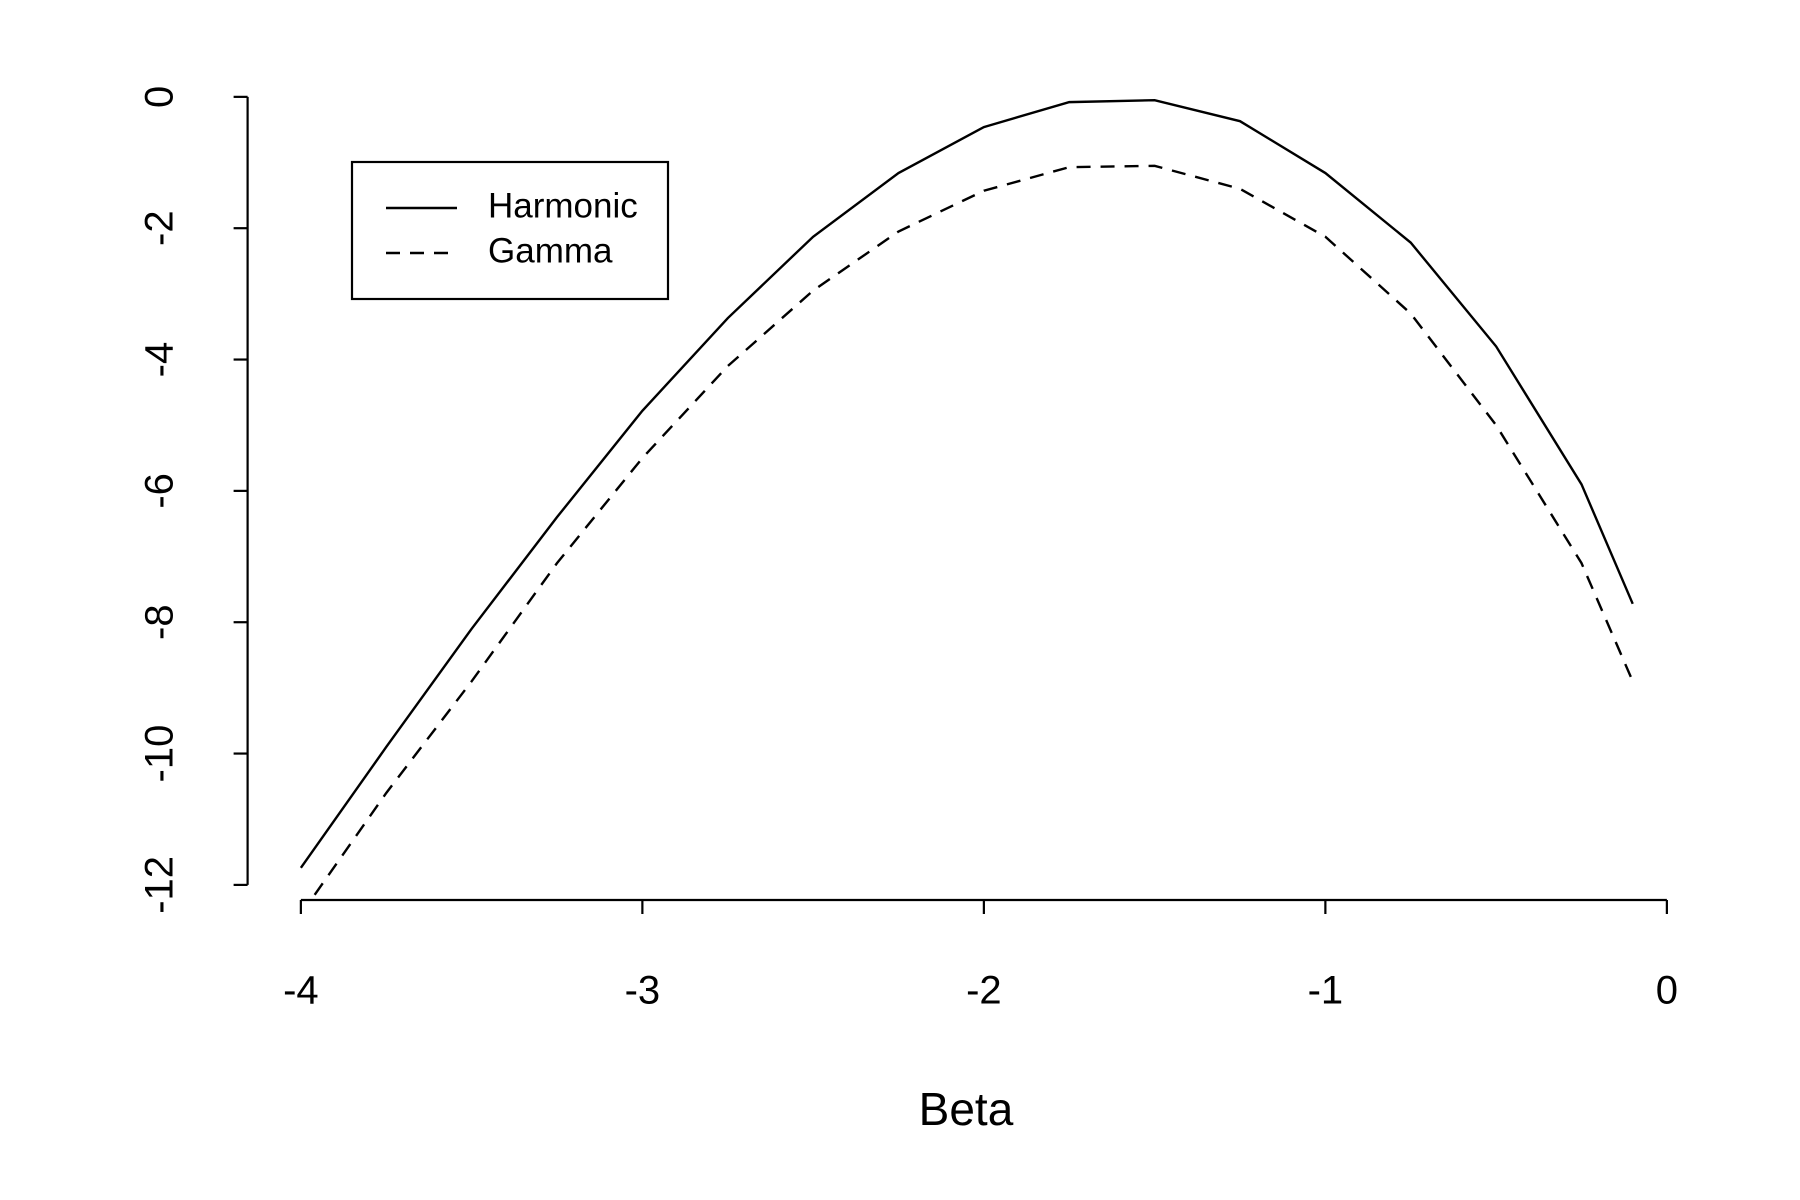  Describe the element at coordinates (984, 991) in the screenshot. I see `x-tick-label: -2` at that location.